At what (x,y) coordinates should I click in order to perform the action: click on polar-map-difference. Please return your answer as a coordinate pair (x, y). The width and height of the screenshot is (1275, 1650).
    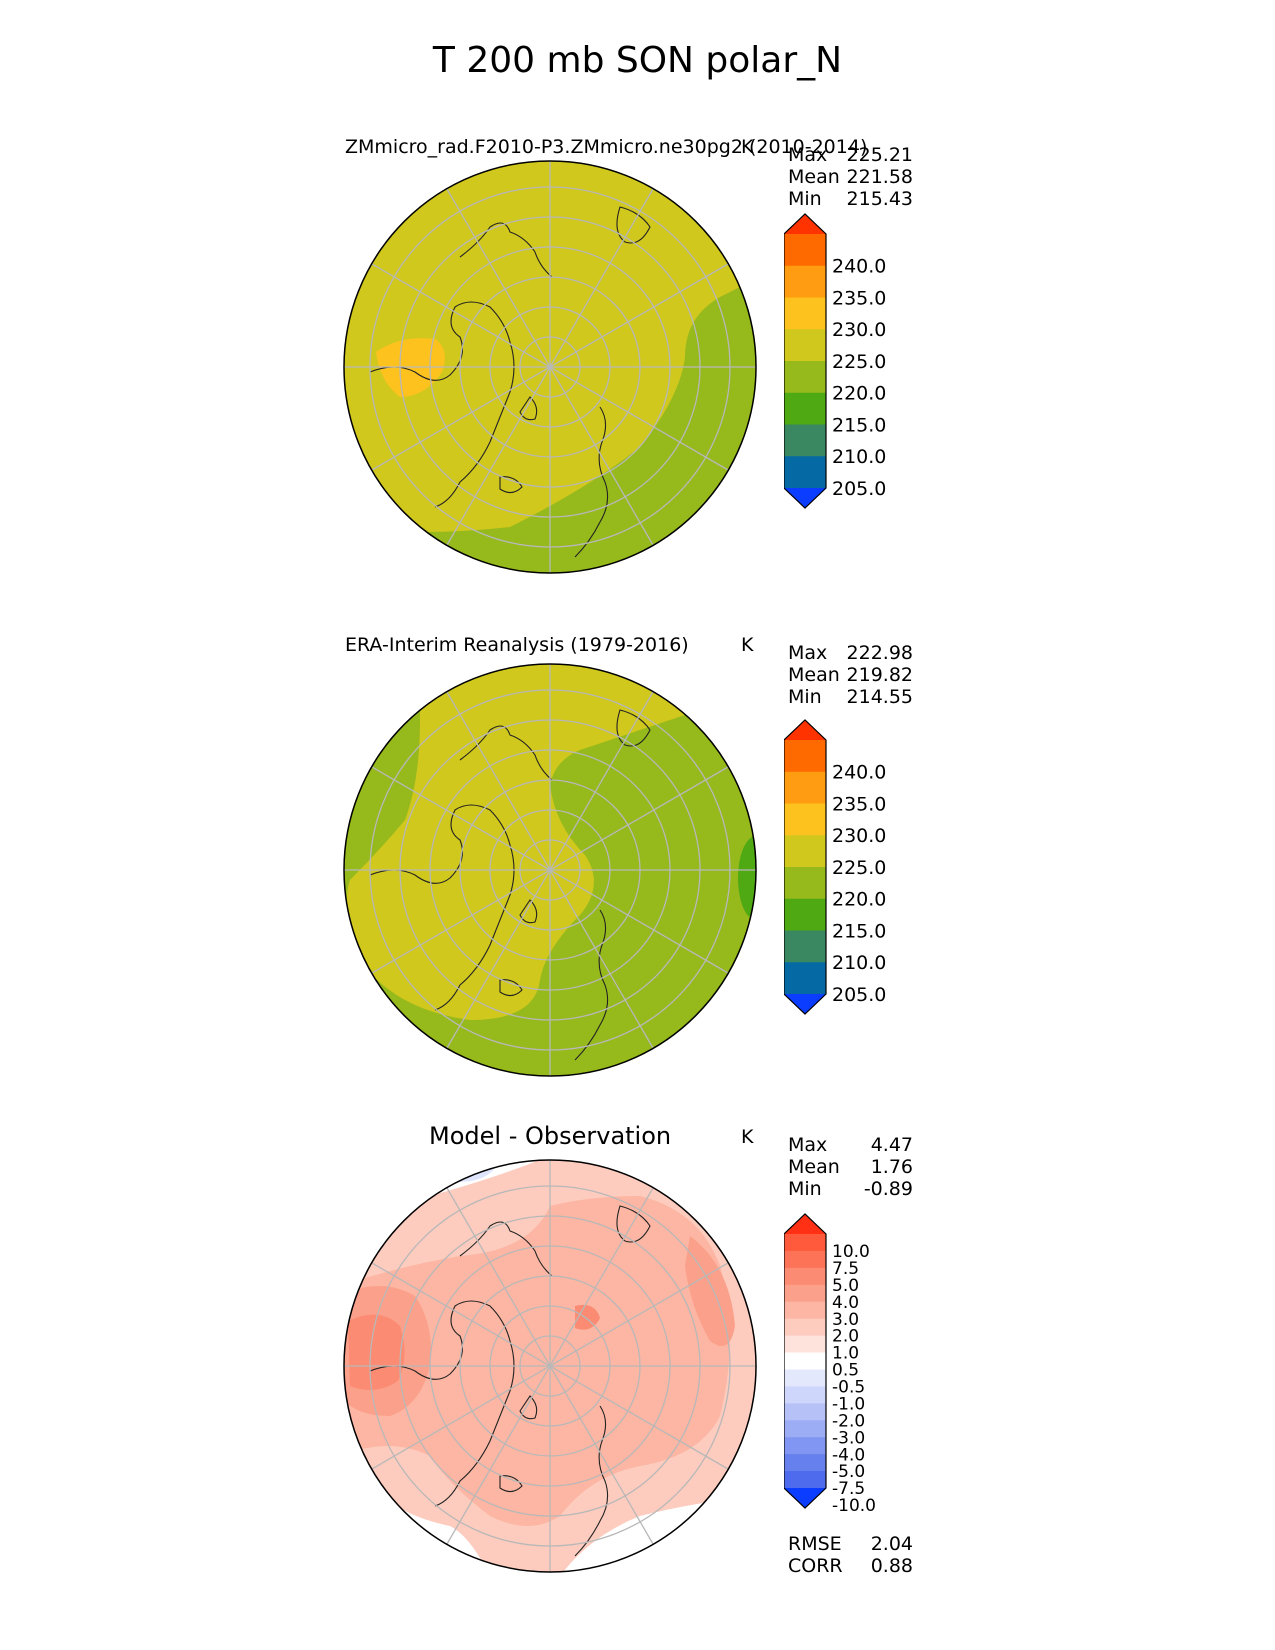
    Looking at the image, I should click on (550, 1366).